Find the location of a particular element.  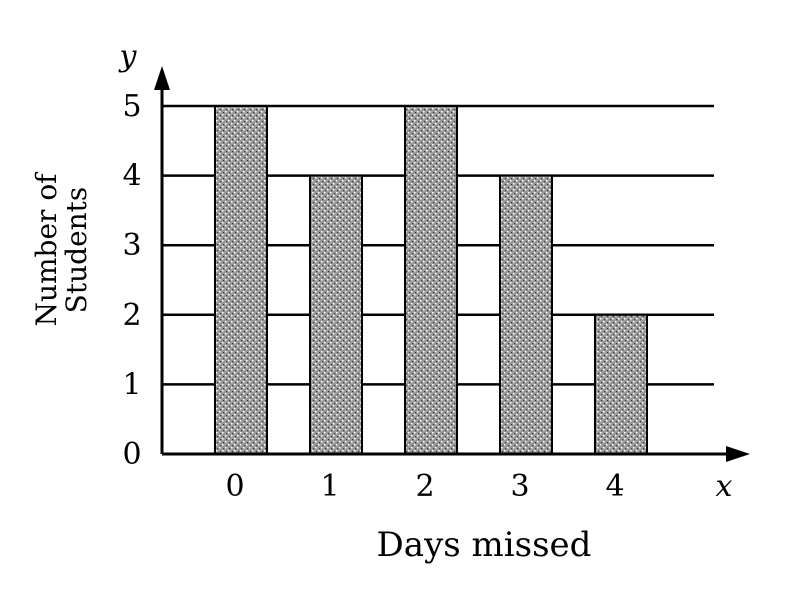

y-tick-label-5: 5 is located at coordinates (131, 106).